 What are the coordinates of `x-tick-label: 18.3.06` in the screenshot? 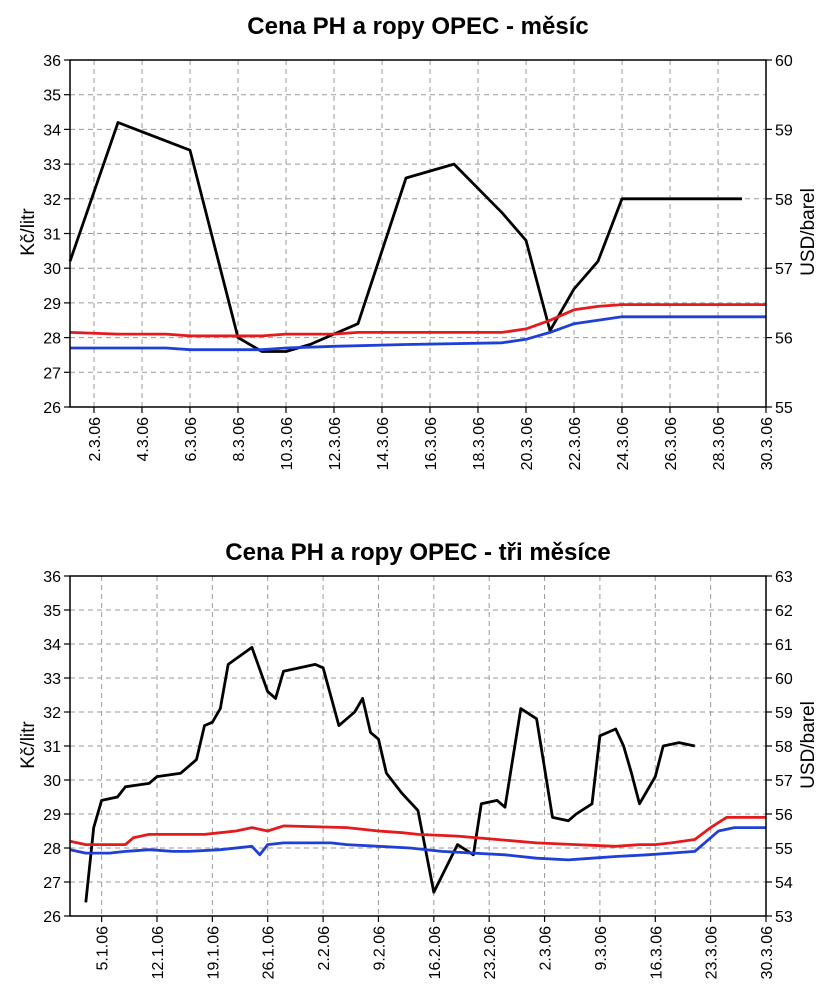 It's located at (479, 443).